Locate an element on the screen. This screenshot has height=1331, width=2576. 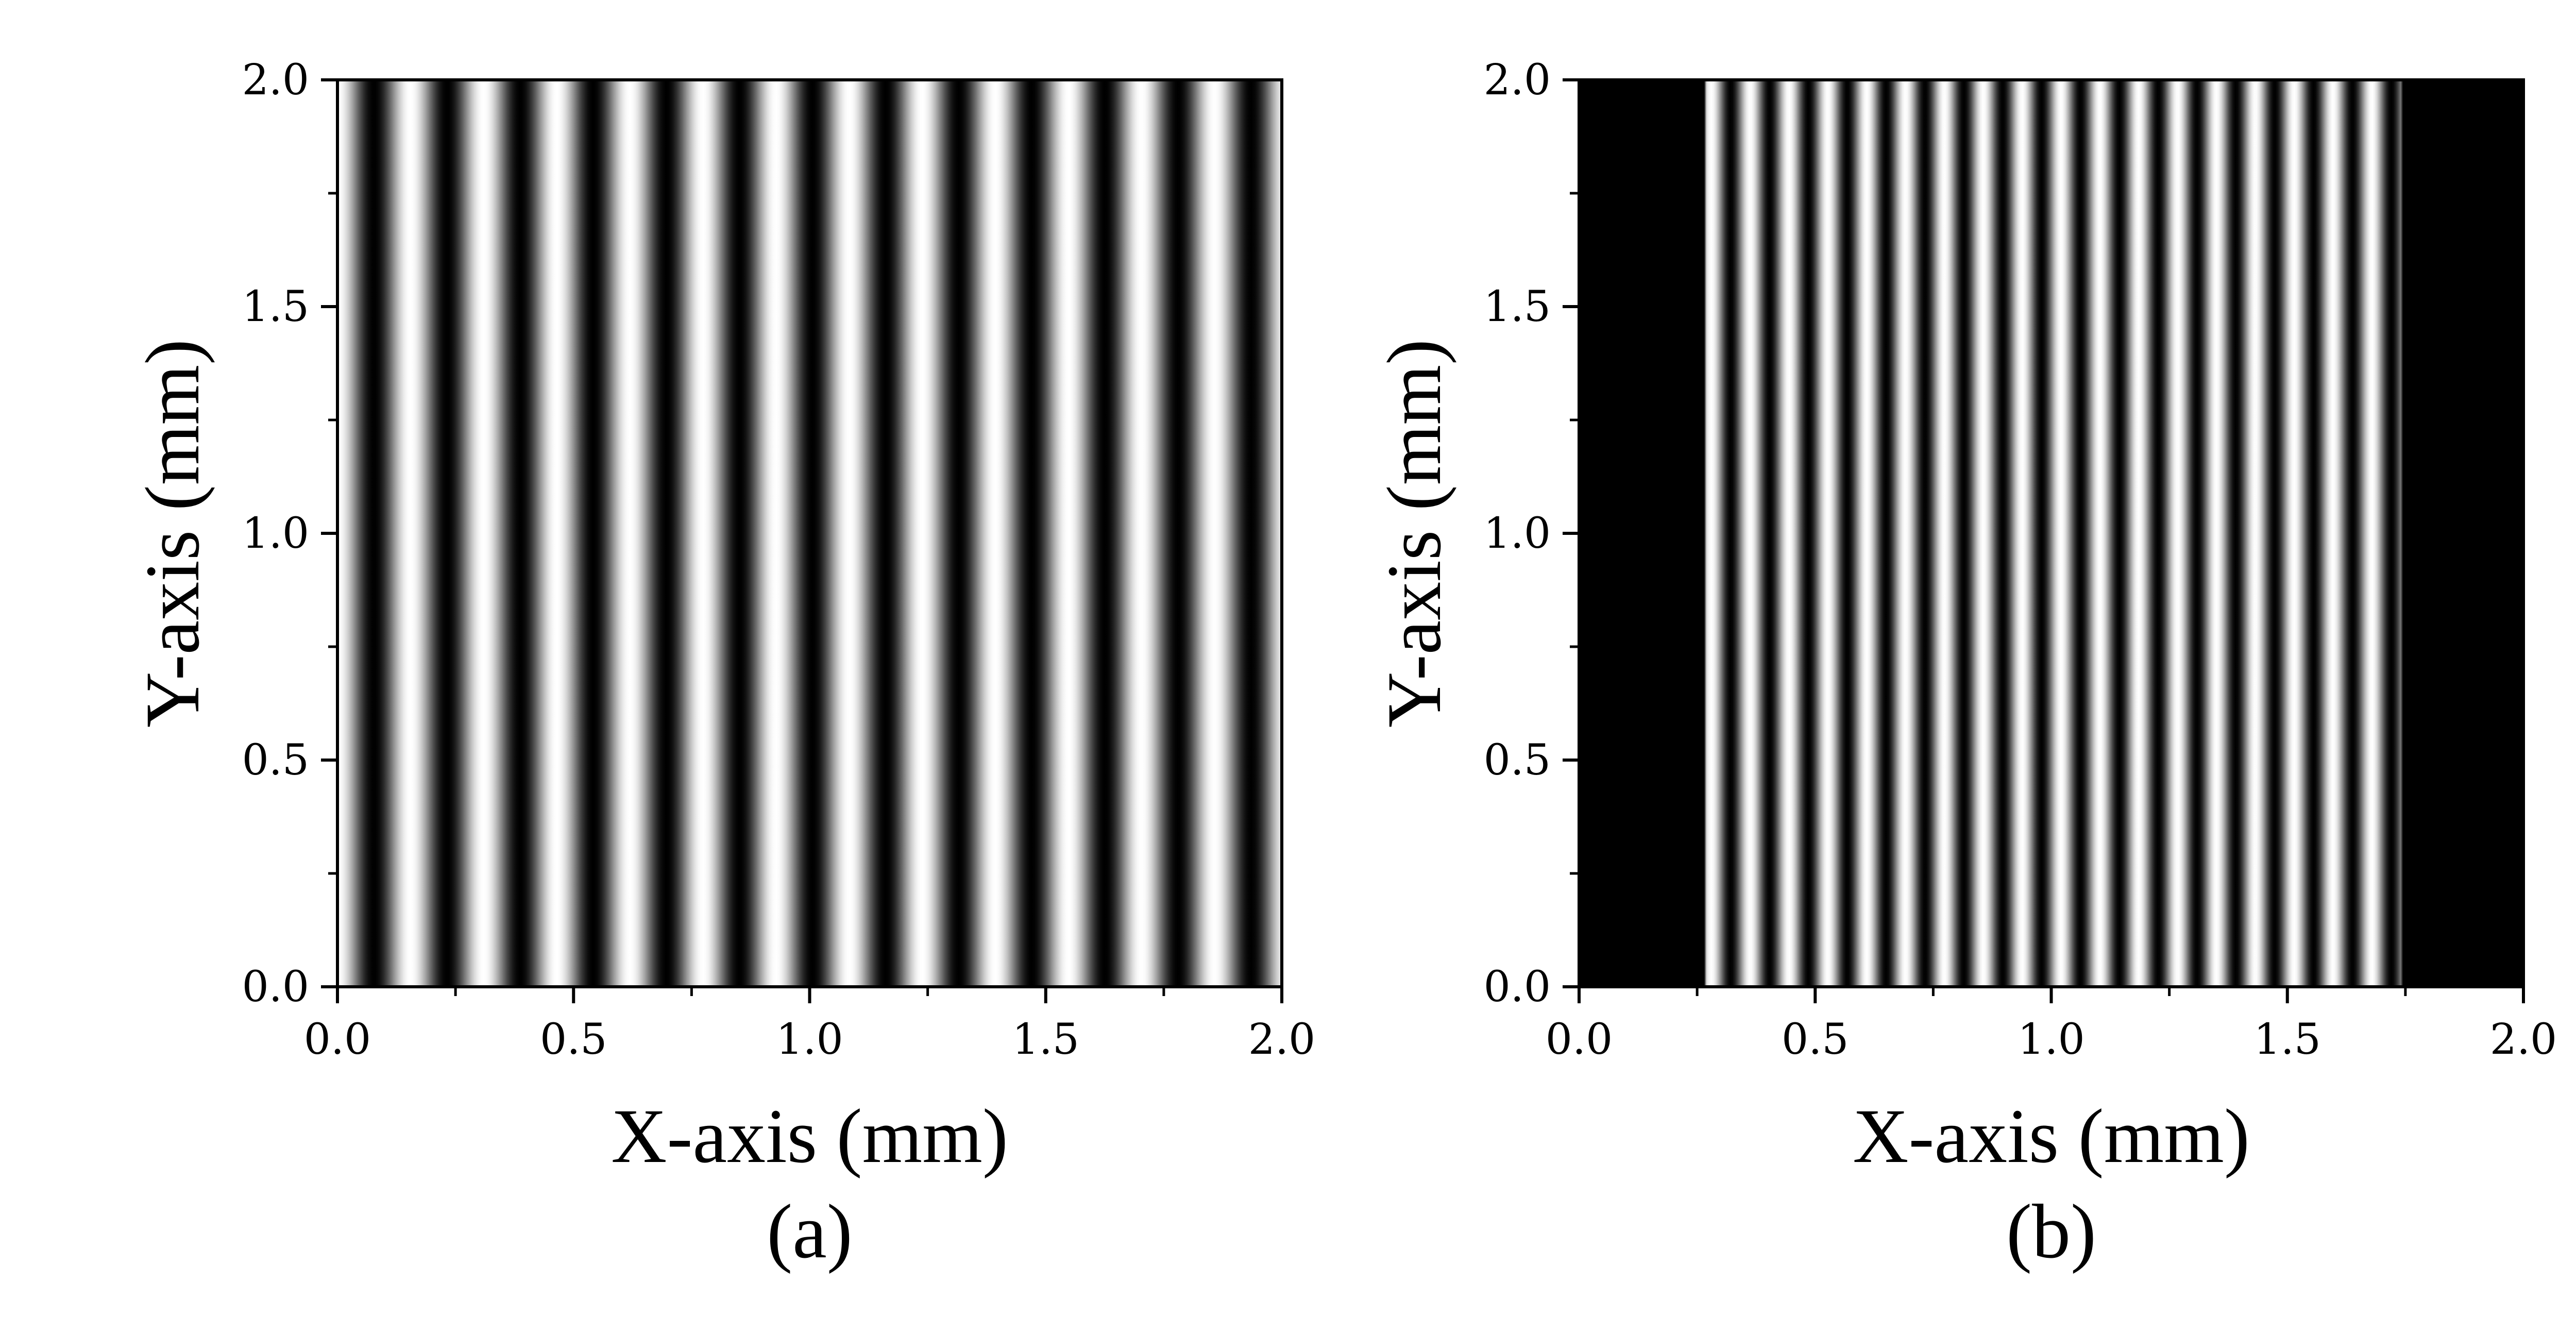
panel-label: (b) is located at coordinates (2051, 1231).